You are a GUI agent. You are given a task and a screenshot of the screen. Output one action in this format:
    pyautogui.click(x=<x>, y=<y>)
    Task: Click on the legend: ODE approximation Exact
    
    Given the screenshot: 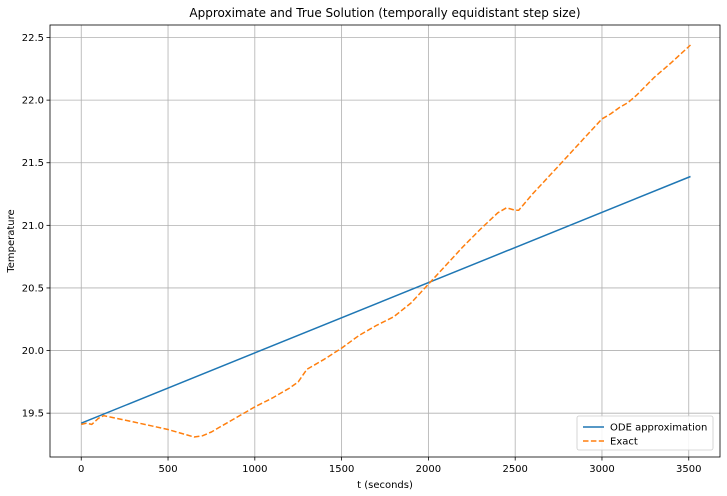 What is the action you would take?
    pyautogui.click(x=645, y=433)
    